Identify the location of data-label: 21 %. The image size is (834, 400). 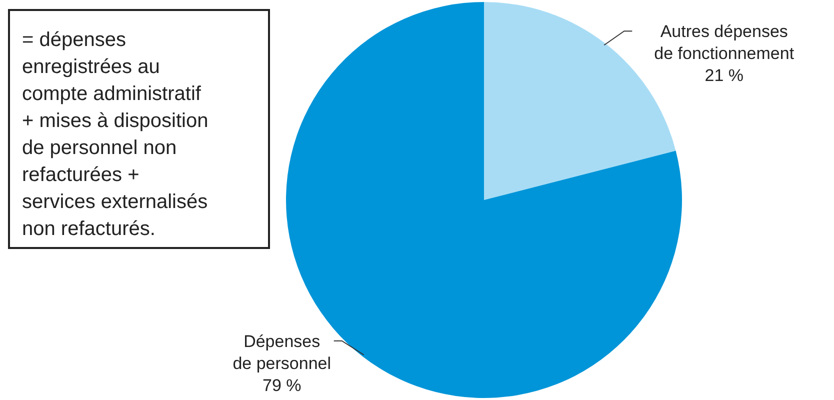
(724, 76).